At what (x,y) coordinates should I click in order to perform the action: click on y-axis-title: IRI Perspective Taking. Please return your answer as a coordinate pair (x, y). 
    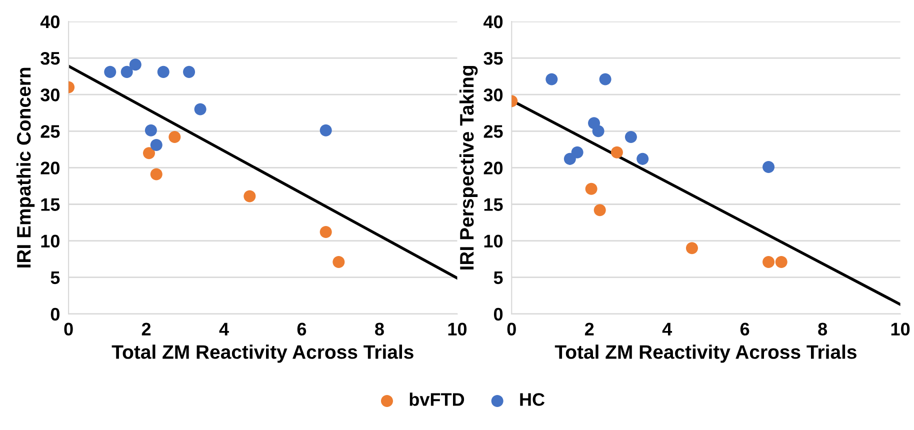
    Looking at the image, I should click on (468, 168).